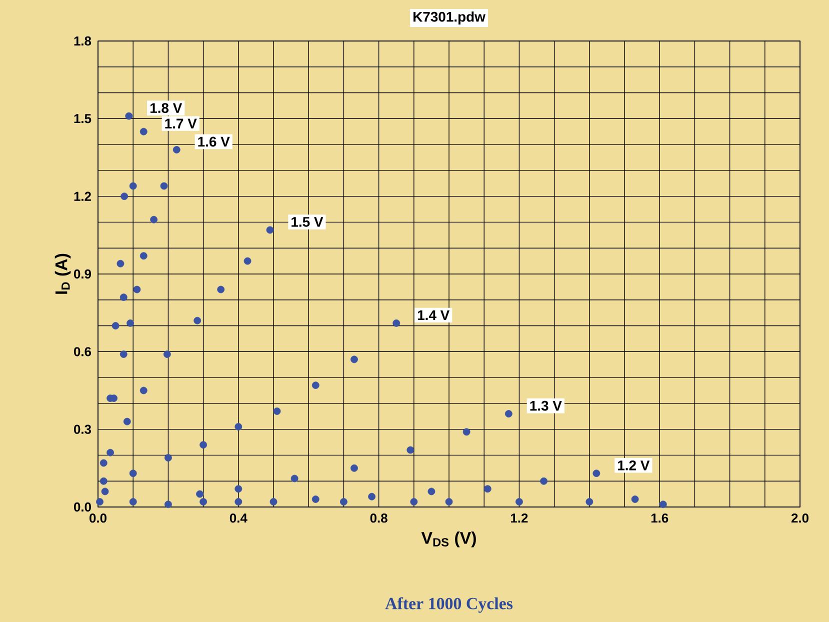  Describe the element at coordinates (181, 123) in the screenshot. I see `series-label: 1.7 V` at that location.